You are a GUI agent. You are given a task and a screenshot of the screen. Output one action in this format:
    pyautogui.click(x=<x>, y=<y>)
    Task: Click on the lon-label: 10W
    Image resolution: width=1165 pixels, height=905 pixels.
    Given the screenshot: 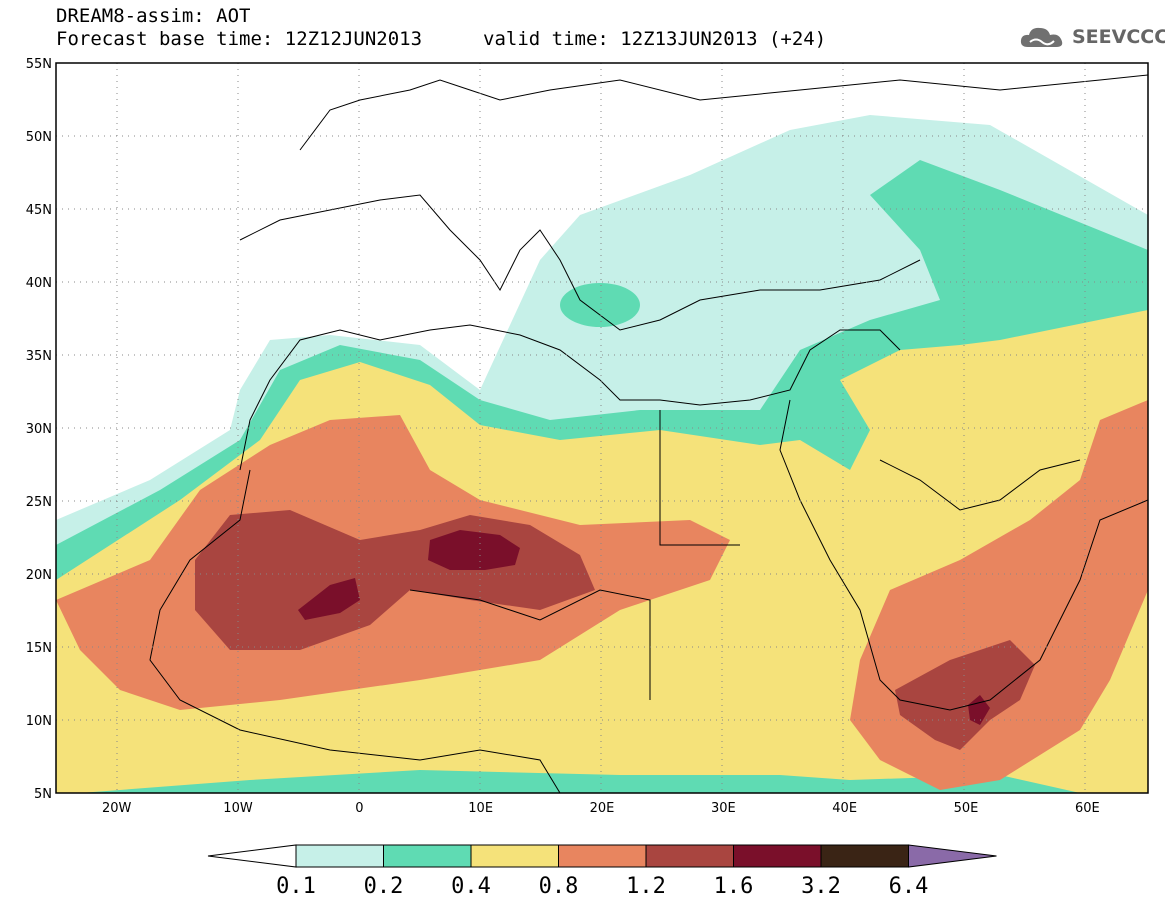 What is the action you would take?
    pyautogui.click(x=238, y=808)
    